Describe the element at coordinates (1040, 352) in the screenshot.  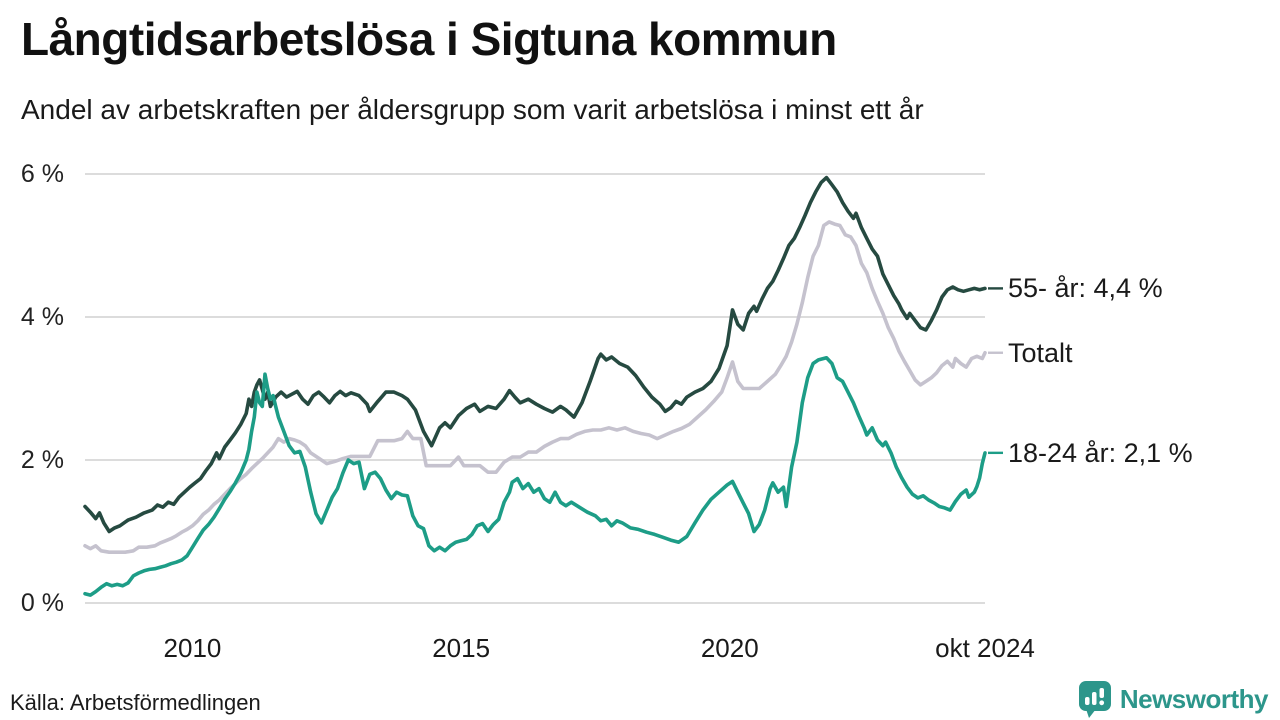
I see `series-end-label: Totalt` at that location.